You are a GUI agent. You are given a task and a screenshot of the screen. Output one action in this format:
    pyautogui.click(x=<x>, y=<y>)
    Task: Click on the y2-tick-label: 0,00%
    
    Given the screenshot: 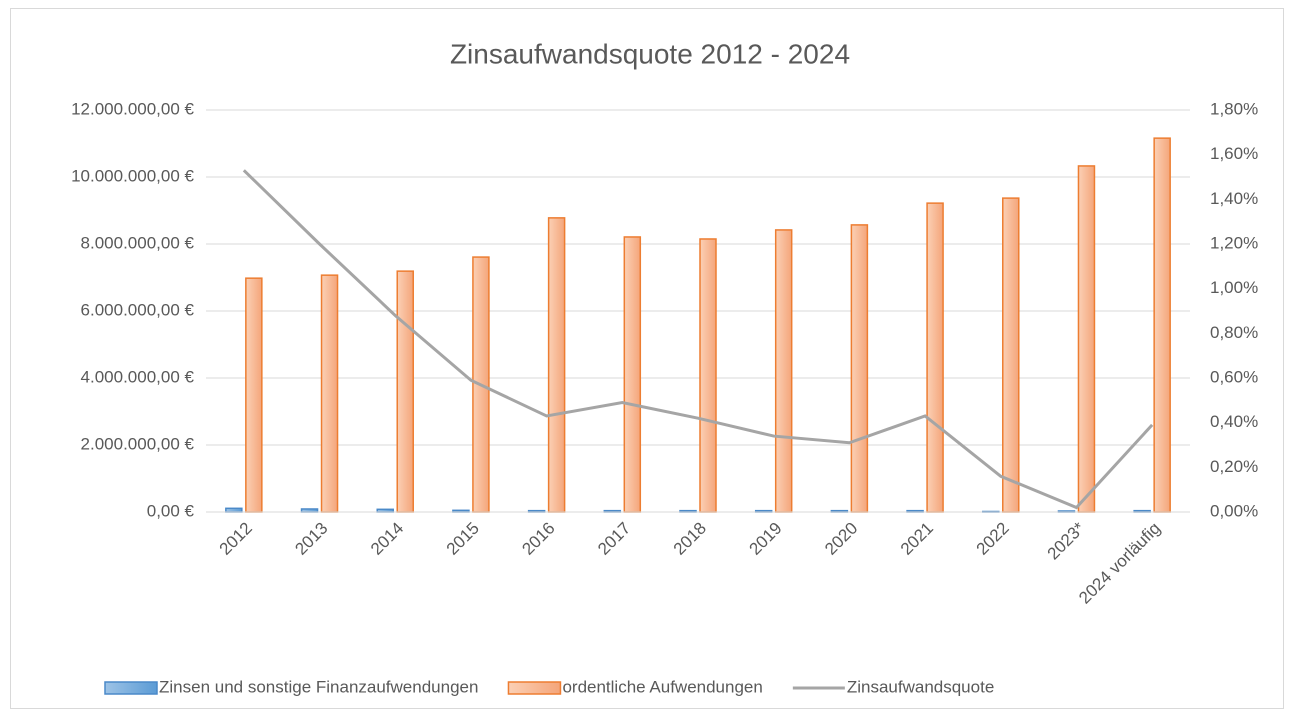 What is the action you would take?
    pyautogui.click(x=1234, y=510)
    